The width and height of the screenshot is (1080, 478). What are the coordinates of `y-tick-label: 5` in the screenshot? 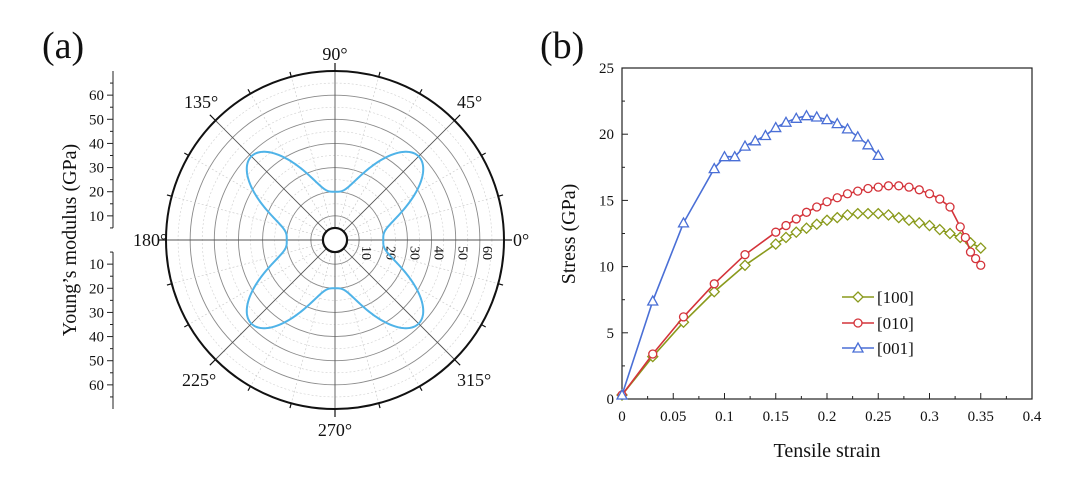 It's located at (611, 334).